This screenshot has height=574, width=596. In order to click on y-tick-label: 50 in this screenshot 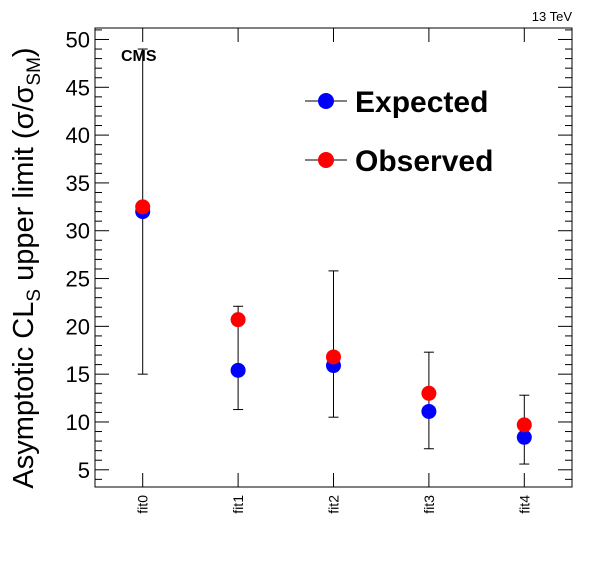, I will do `click(78, 39)`.